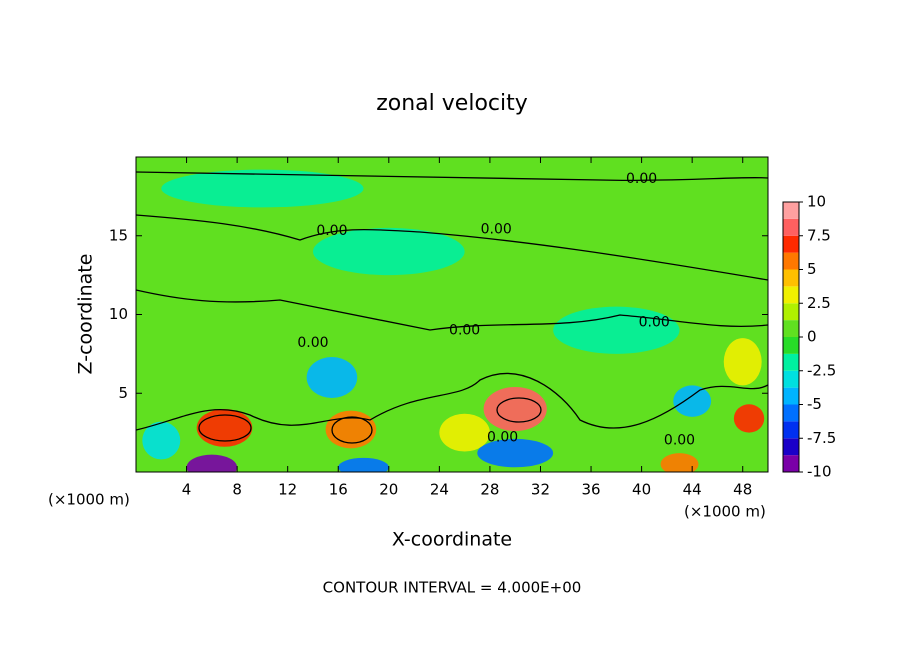  I want to click on colorbar-tick-label: 7.5, so click(819, 235).